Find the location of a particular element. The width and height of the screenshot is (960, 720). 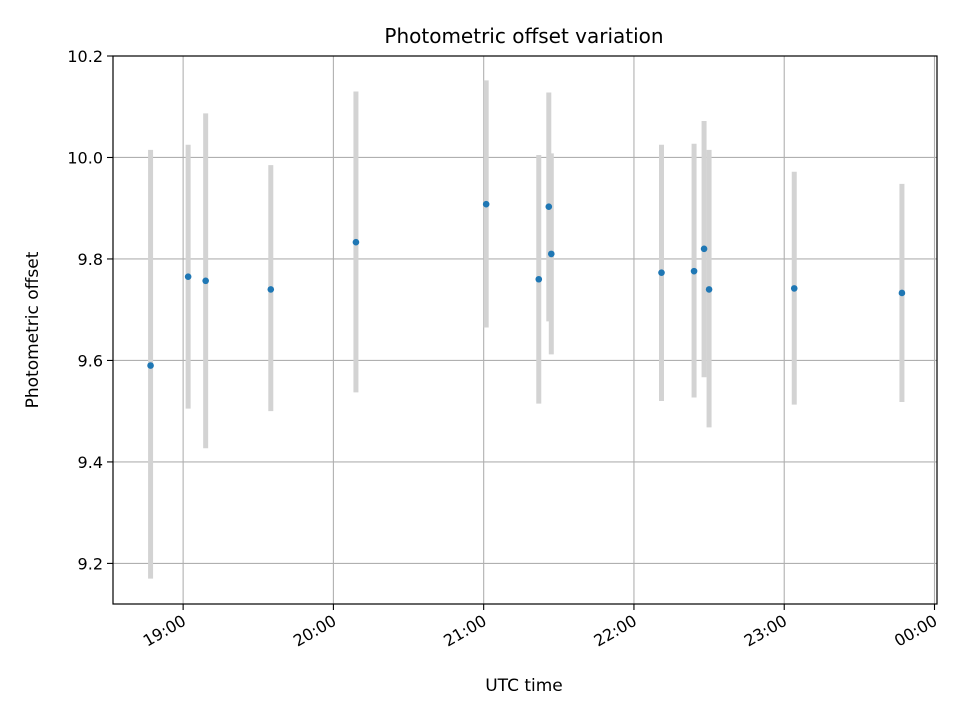

y-tick-label: 9.8 is located at coordinates (90, 259).